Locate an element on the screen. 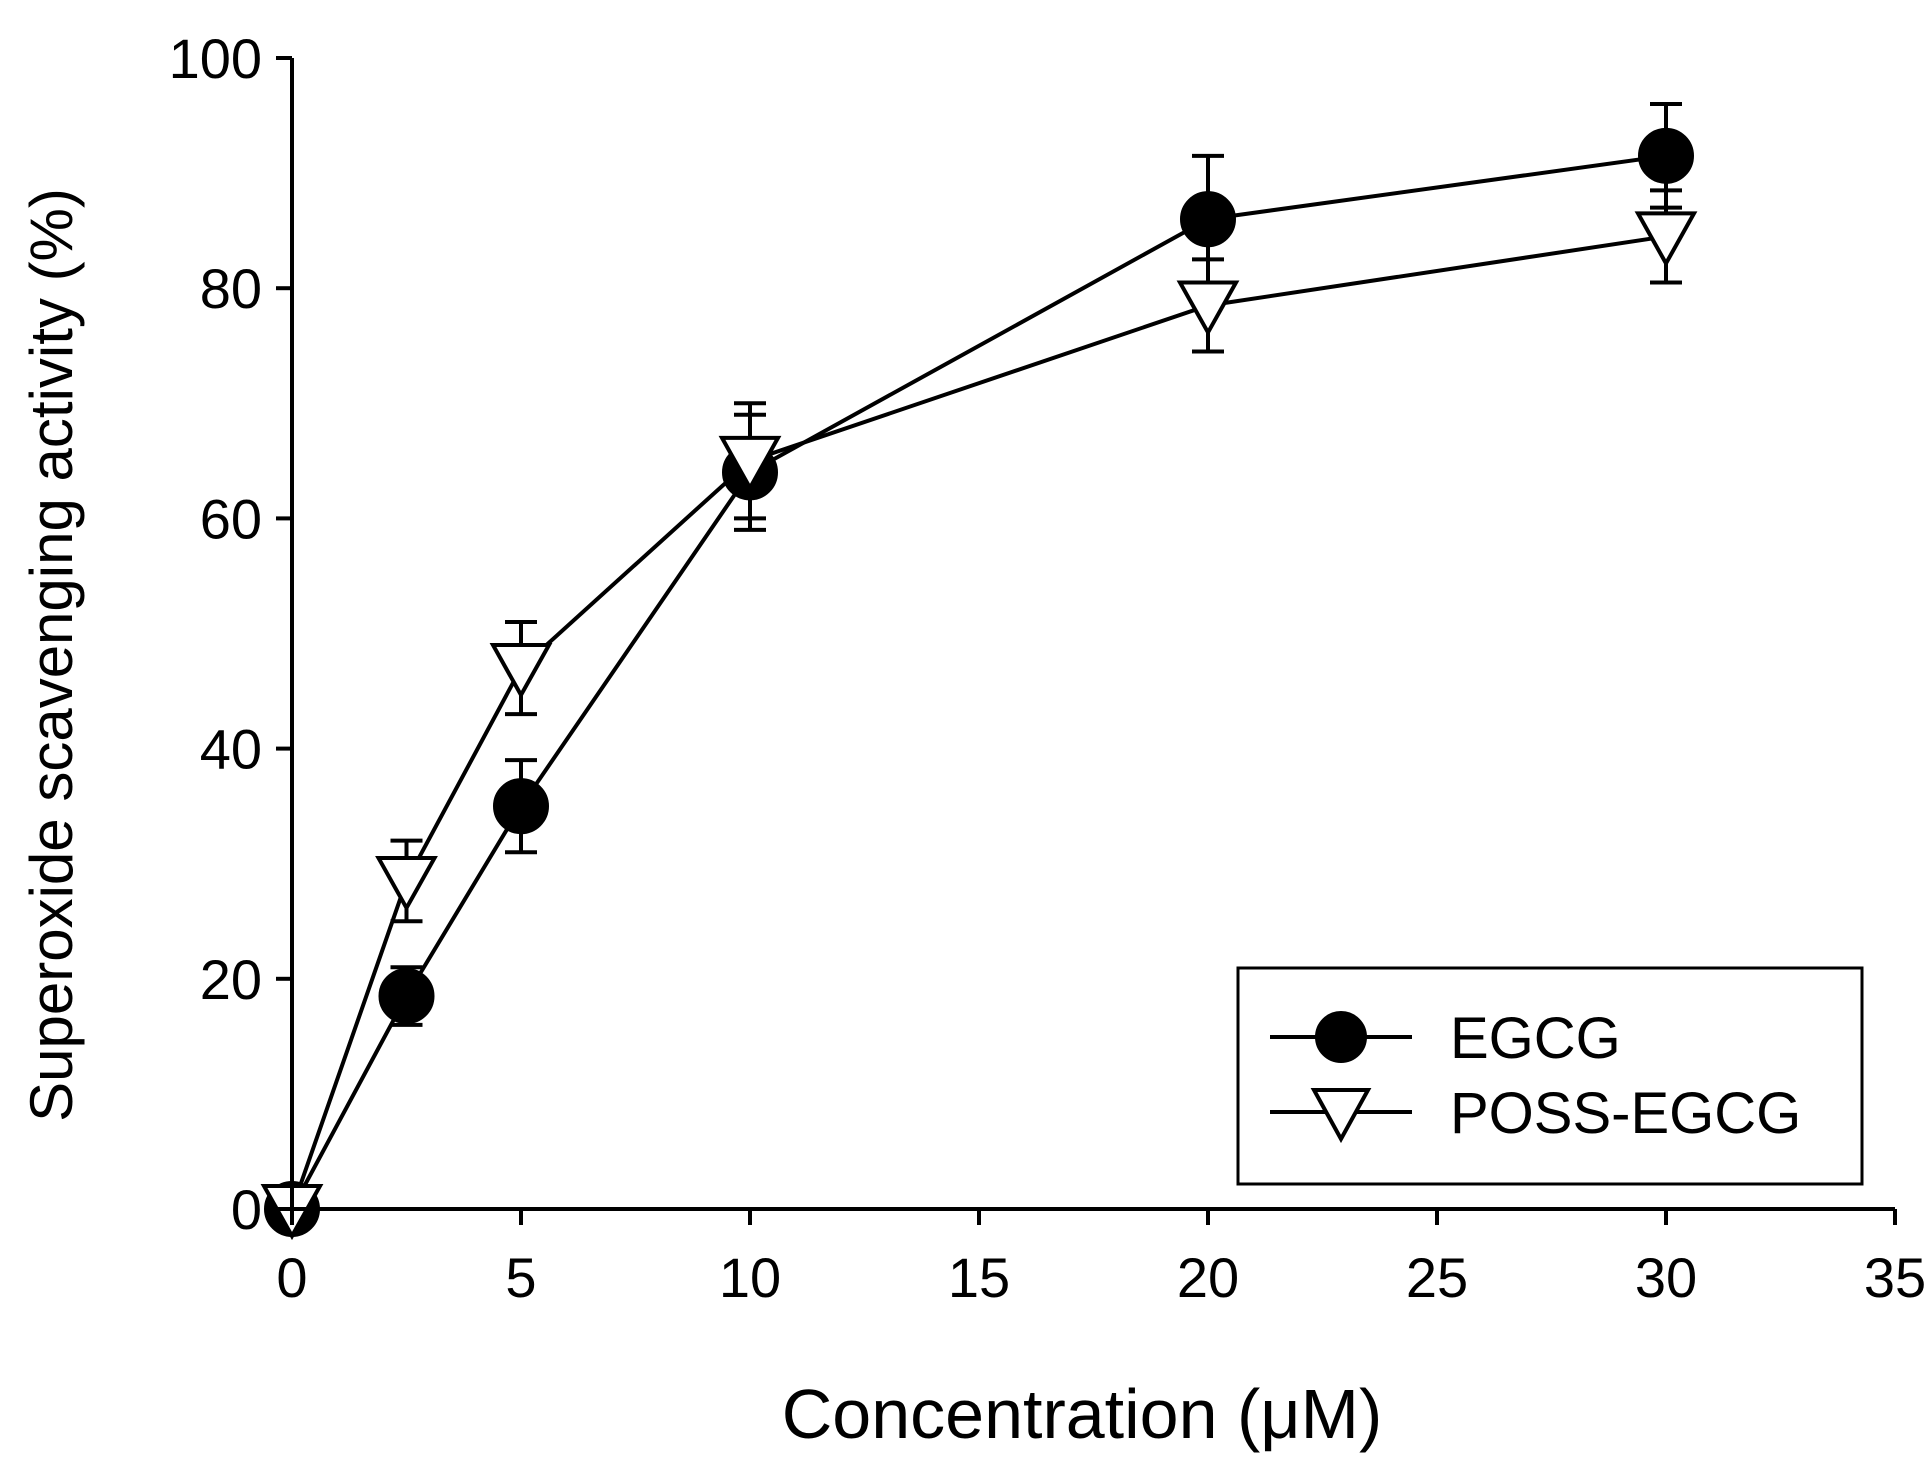  x-tick-label: 35 is located at coordinates (1895, 1277).